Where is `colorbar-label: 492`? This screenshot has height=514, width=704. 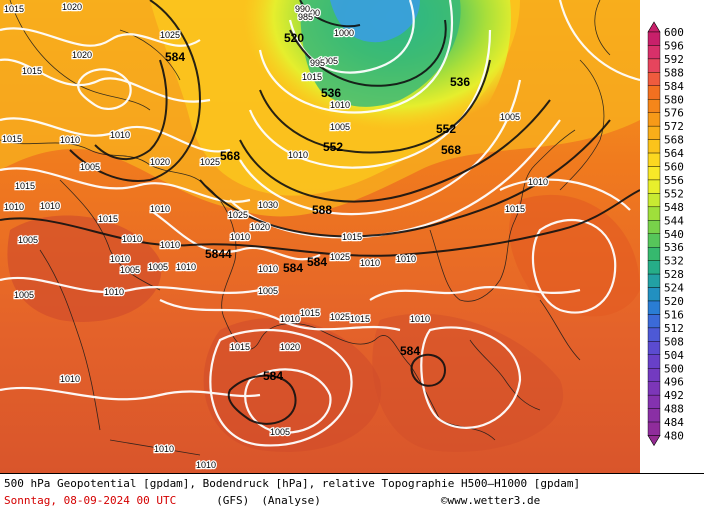
colorbar-label: 492 is located at coordinates (674, 395).